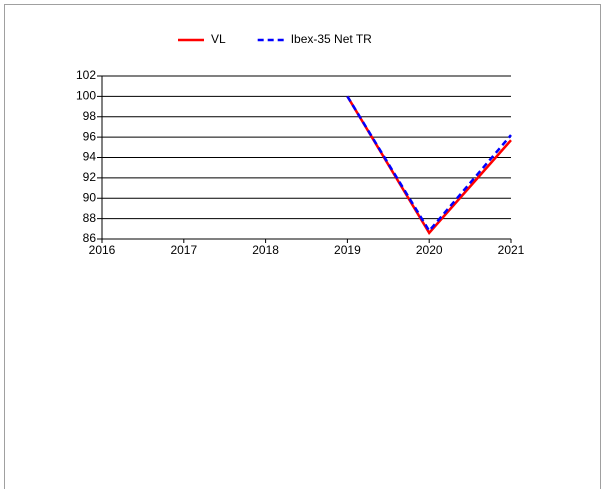  I want to click on x-tick-label: 2019, so click(347, 250).